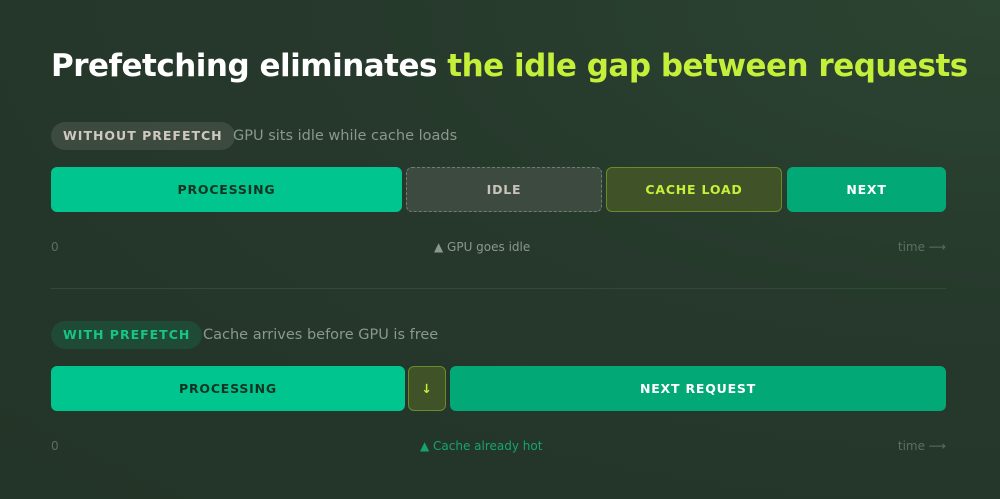 The image size is (1000, 499). What do you see at coordinates (427, 388) in the screenshot?
I see `cache-arrow-segment: ↓` at bounding box center [427, 388].